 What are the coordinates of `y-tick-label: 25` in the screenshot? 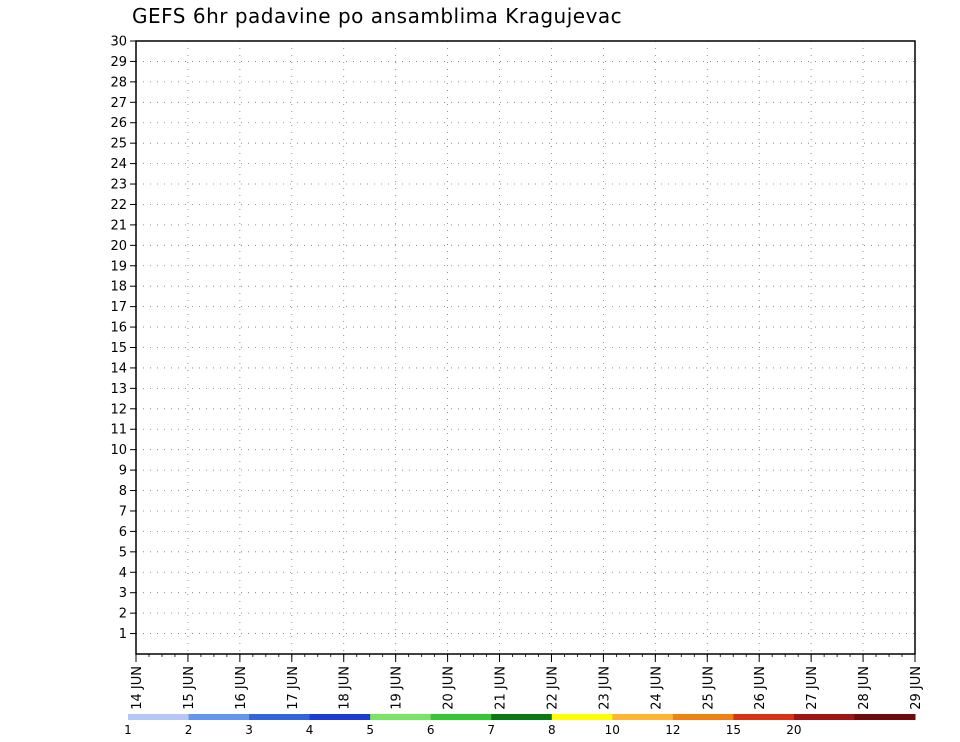 It's located at (118, 144).